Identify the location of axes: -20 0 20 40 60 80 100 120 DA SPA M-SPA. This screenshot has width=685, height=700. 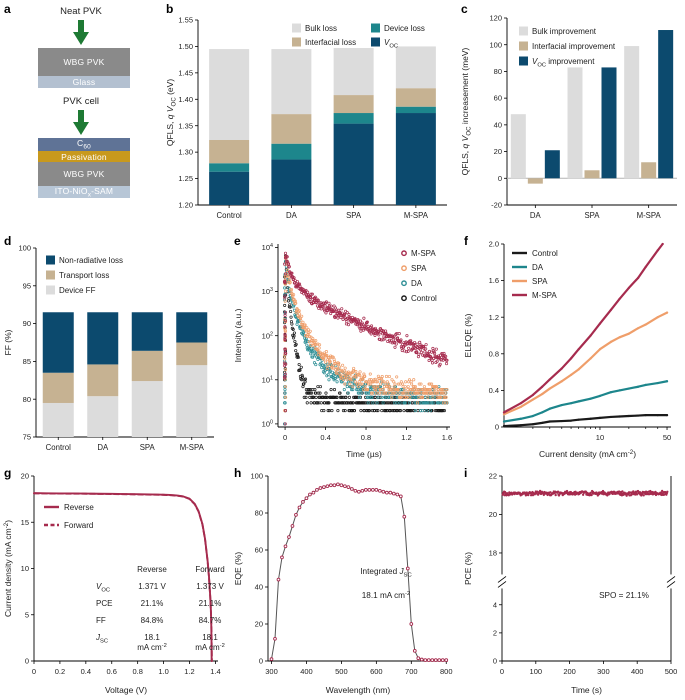
(583, 117).